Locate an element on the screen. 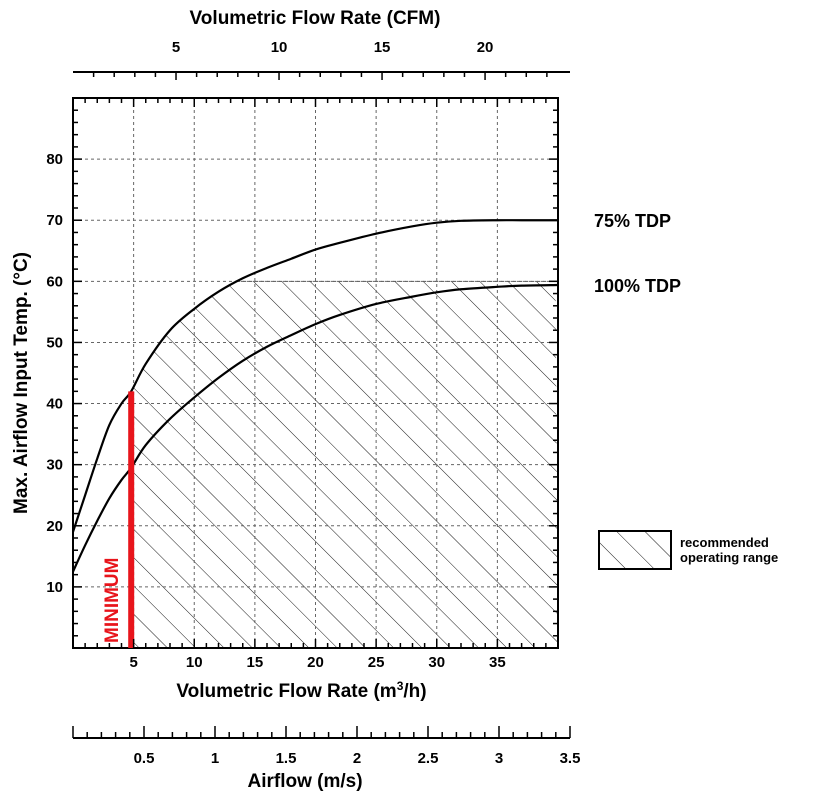 The image size is (815, 796). airflow-axis-tick-label: 1.5 is located at coordinates (286, 758).